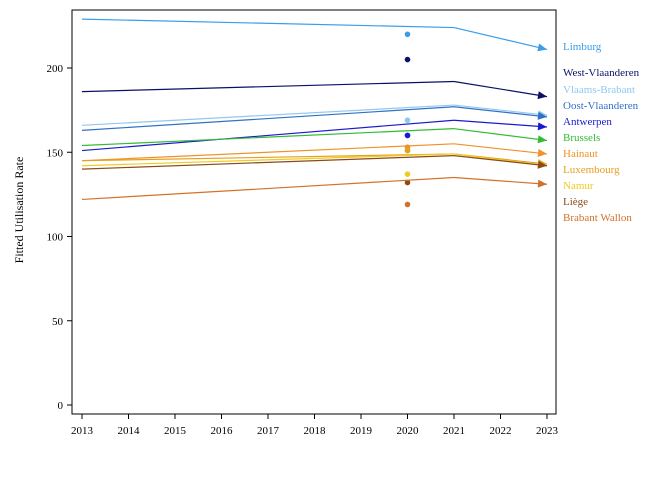  Describe the element at coordinates (19, 210) in the screenshot. I see `y-axis-label: Fitted Utilisation Rate` at that location.